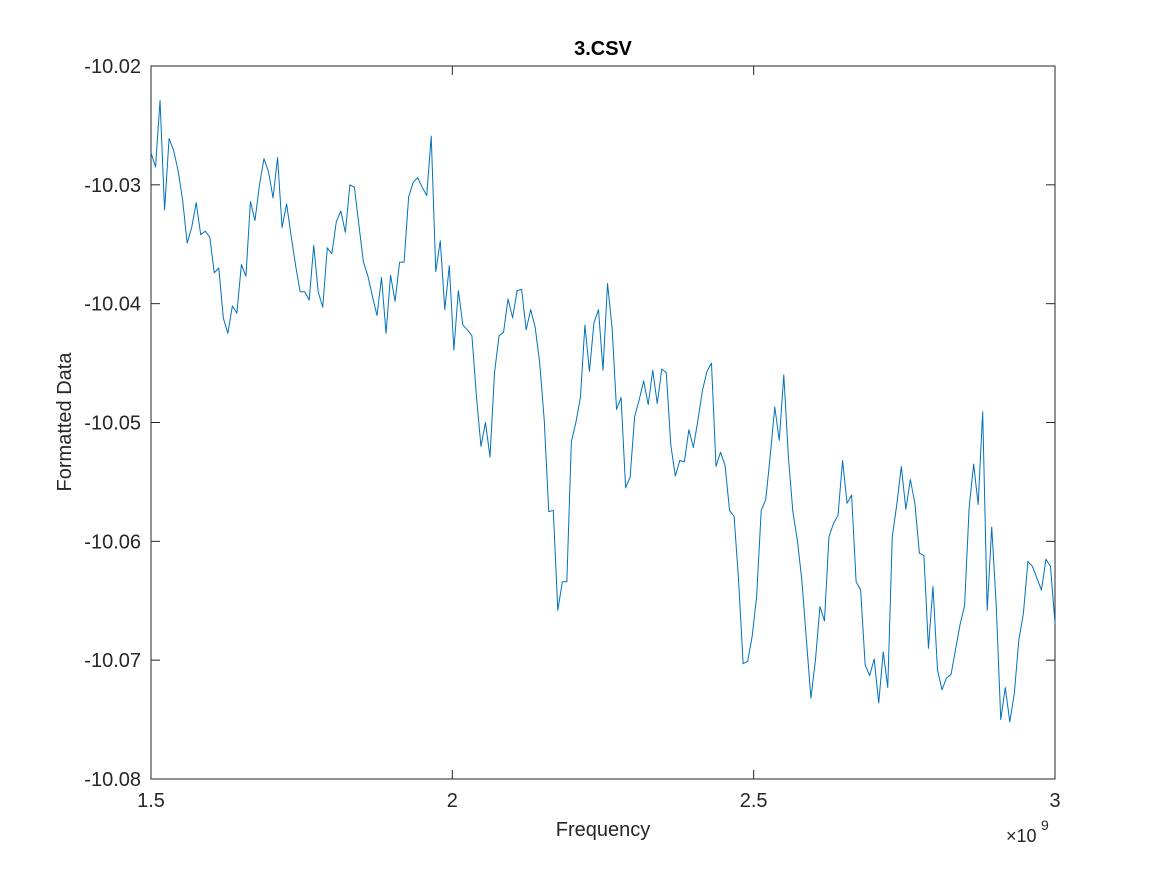 This screenshot has height=875, width=1167. What do you see at coordinates (112, 661) in the screenshot?
I see `y-tick-label: -10.07` at bounding box center [112, 661].